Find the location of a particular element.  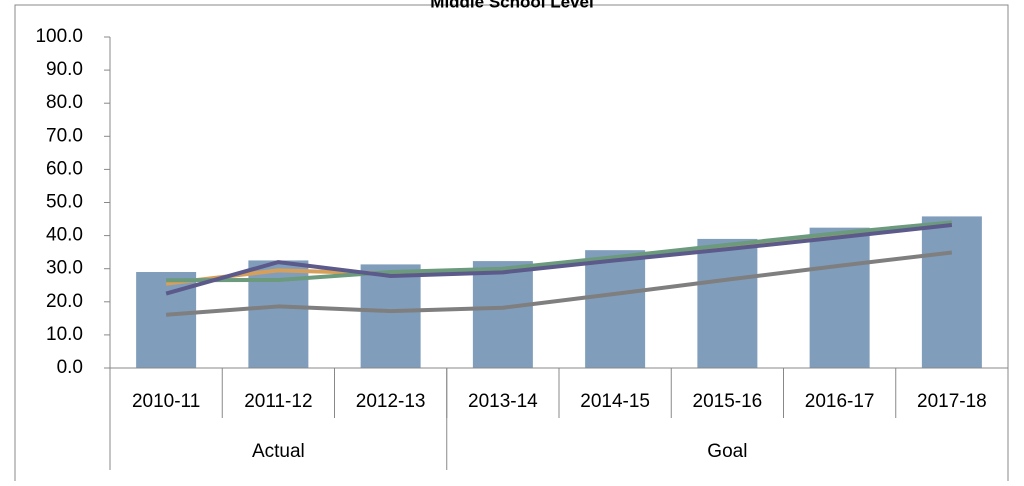

y-tick-label: 20.0 is located at coordinates (64, 301).